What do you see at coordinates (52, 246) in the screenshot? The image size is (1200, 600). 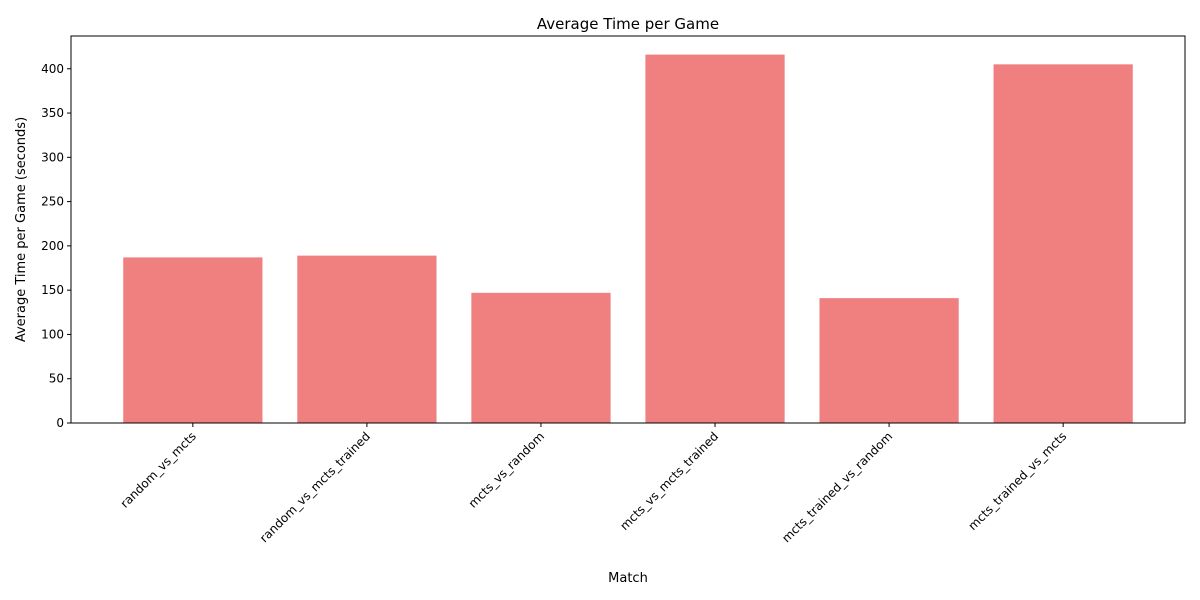 I see `y-tick-label: 200` at bounding box center [52, 246].